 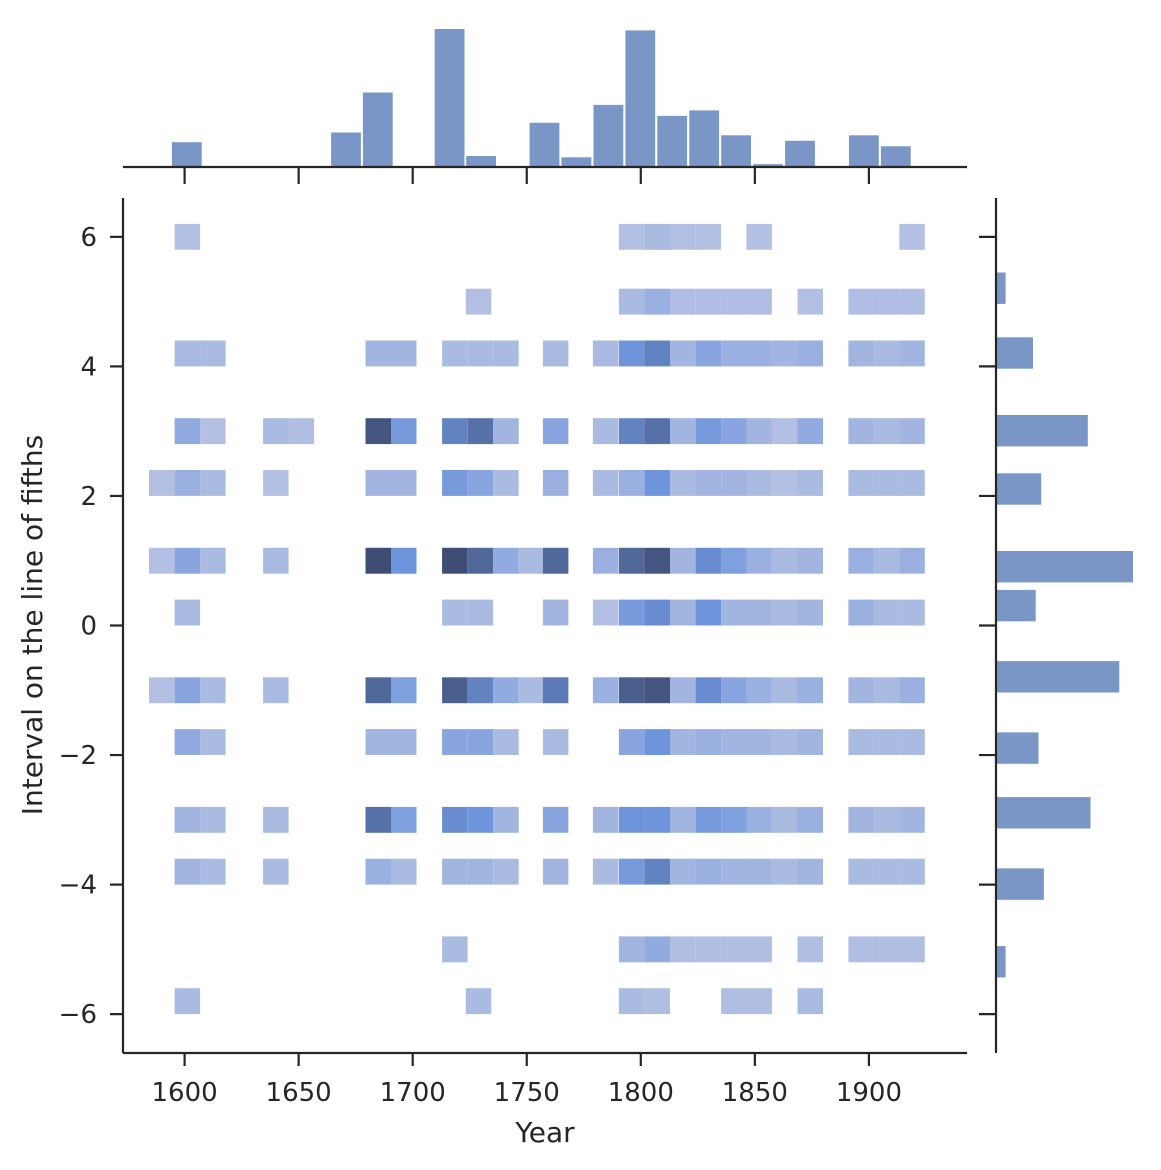 I want to click on y-axis-label: Interval on the line of fifths, so click(x=32, y=625).